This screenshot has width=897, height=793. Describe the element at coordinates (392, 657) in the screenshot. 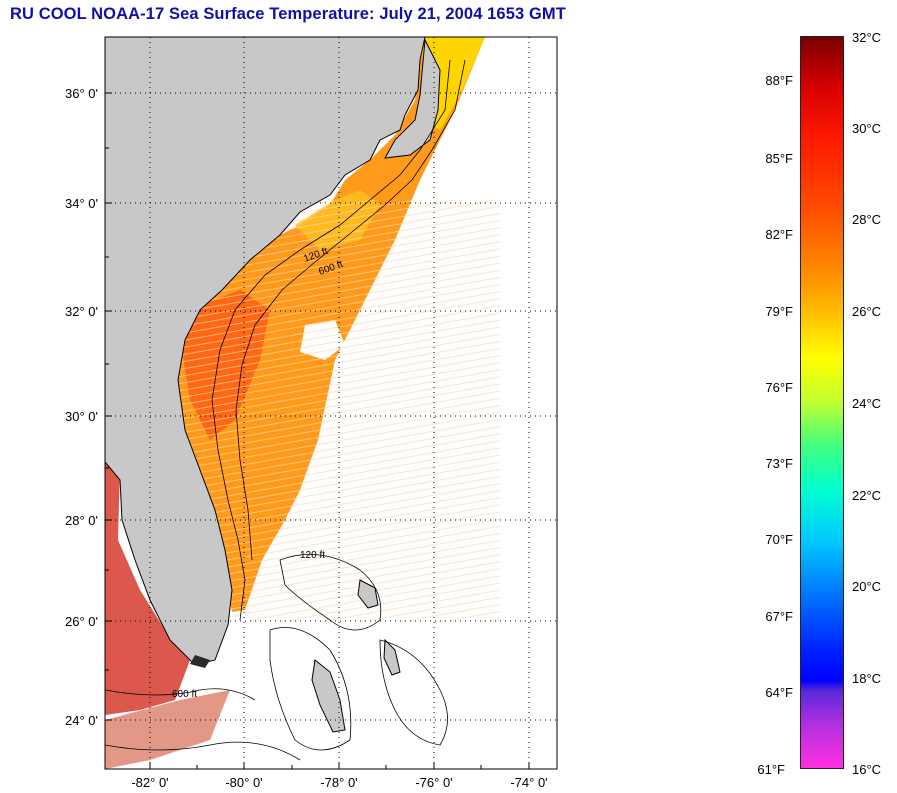

I see `land-bahamas-eleuthera` at that location.